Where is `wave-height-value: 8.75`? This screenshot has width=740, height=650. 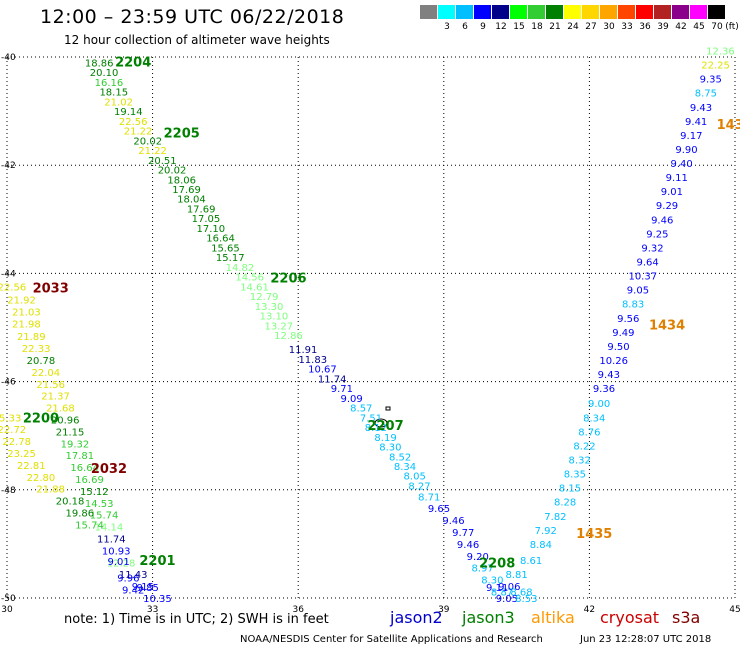 wave-height-value: 8.75 is located at coordinates (706, 94).